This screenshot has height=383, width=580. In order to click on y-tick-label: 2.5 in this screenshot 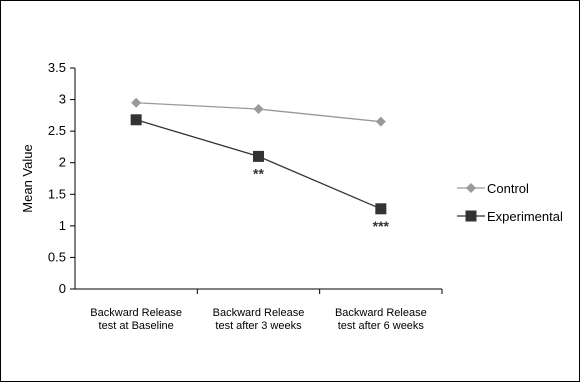, I will do `click(57, 130)`.